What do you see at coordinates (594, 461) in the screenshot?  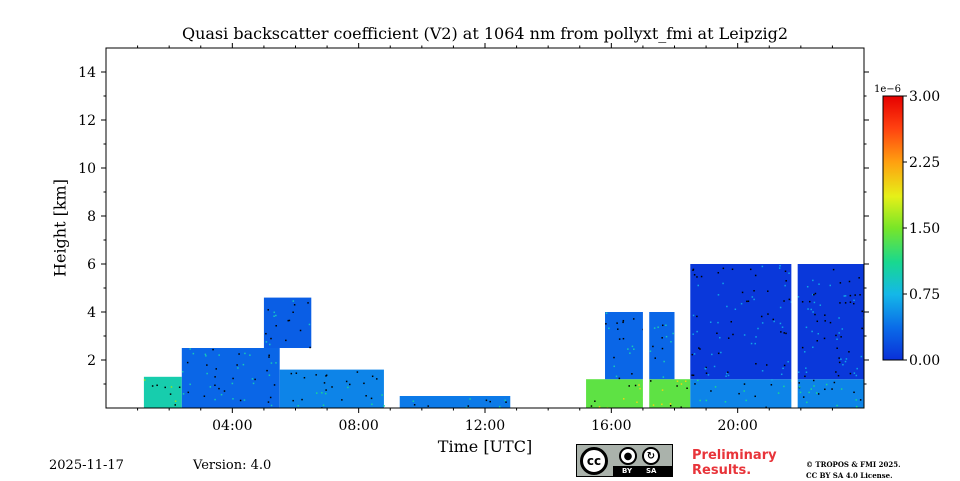 I see `cc-logo-icon: cc` at bounding box center [594, 461].